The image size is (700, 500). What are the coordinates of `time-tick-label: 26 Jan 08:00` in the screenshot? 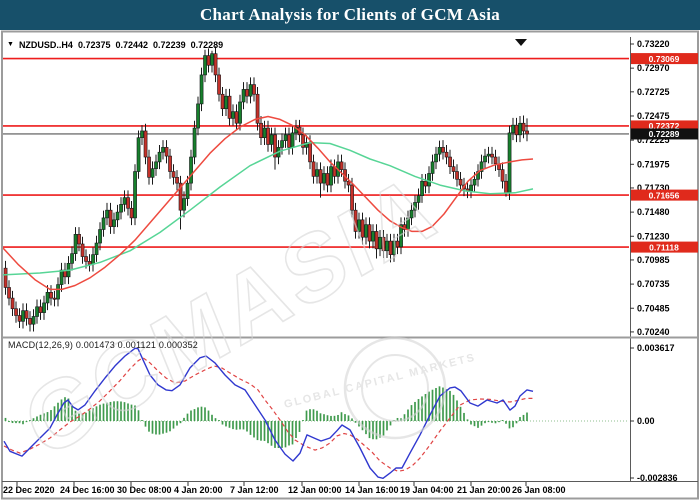 It's located at (539, 490).